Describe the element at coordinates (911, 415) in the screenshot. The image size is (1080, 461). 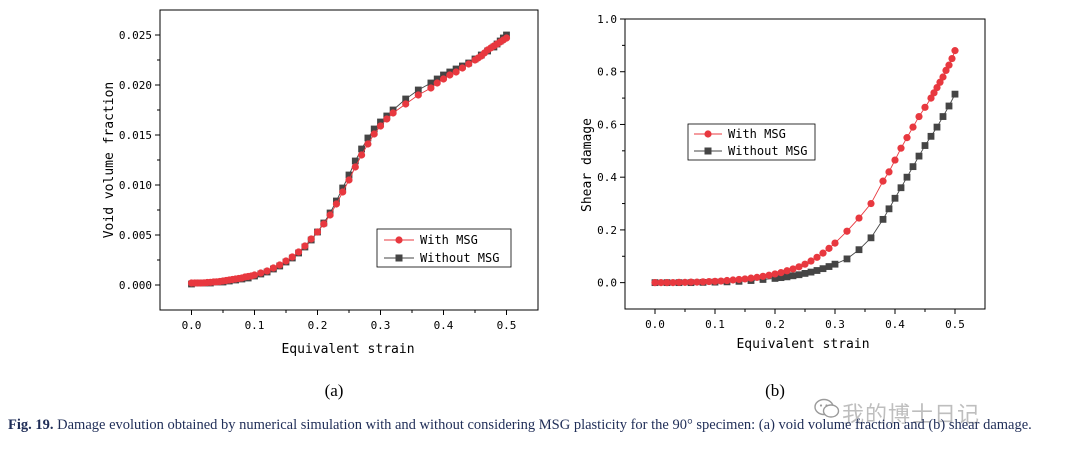
I see `watermark-text: 我的博士日记` at that location.